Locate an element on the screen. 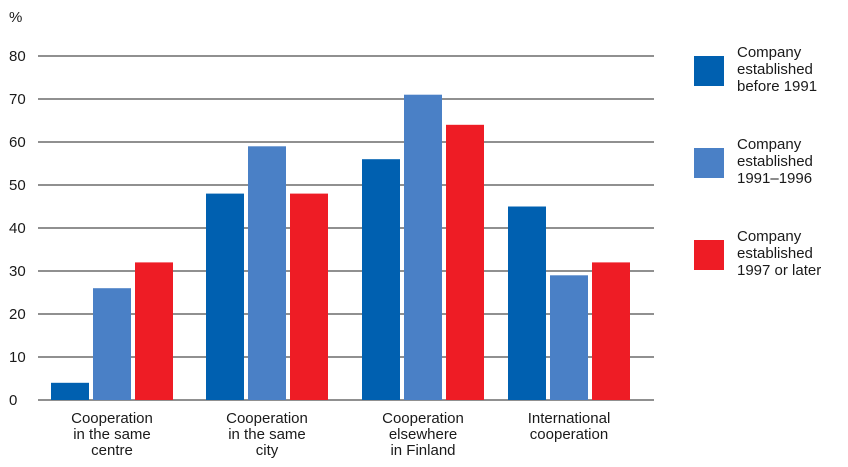 The width and height of the screenshot is (848, 467). category-label-3: Cooperation elsewhere in Finland is located at coordinates (423, 434).